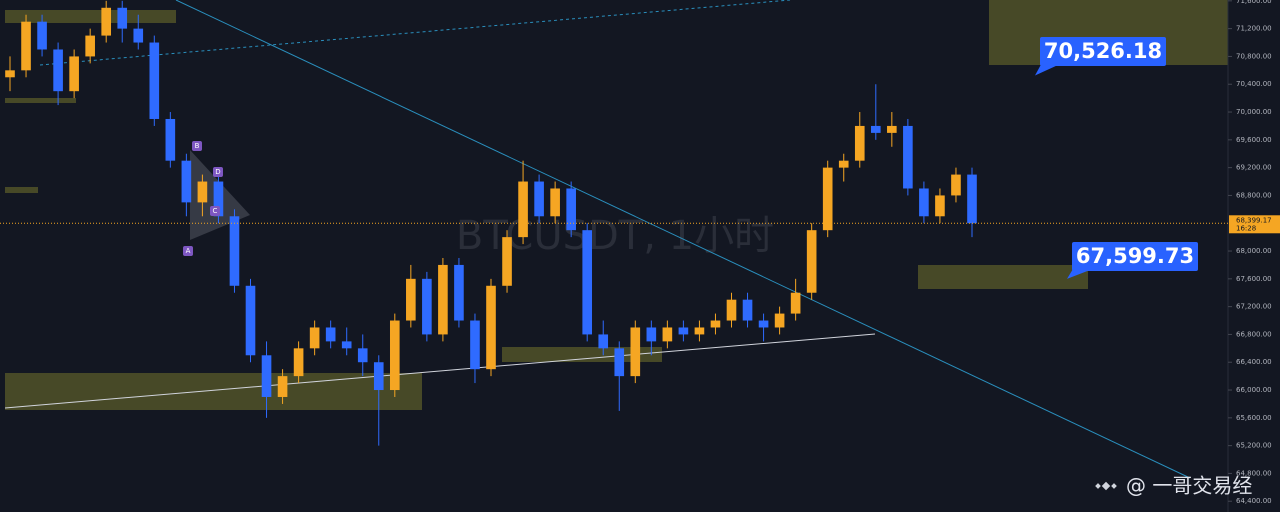 This screenshot has width=1280, height=512. Describe the element at coordinates (1189, 486) in the screenshot. I see `footer-text: @ 一哥交易经` at that location.